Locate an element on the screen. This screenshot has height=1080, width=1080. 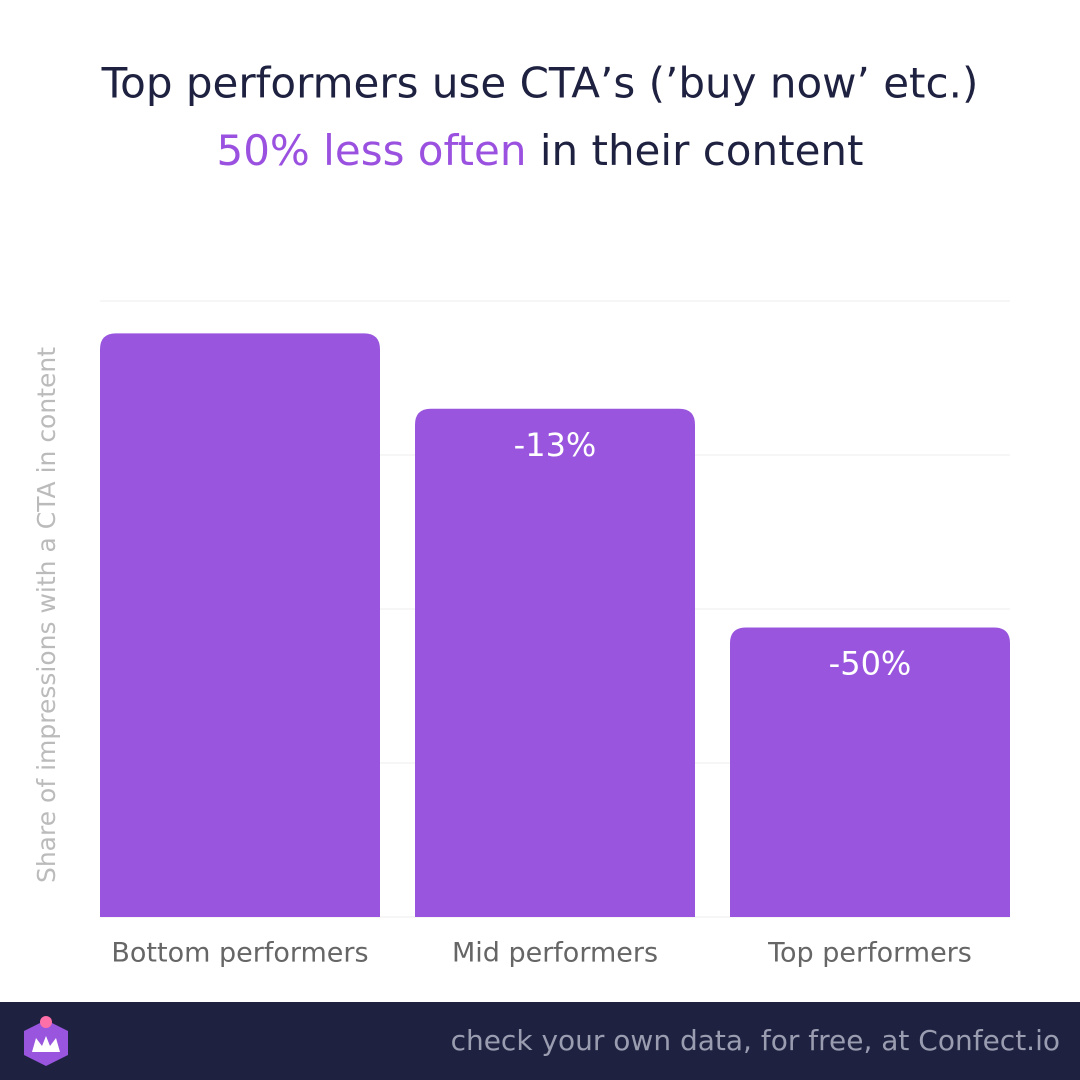
x-tick-label: Mid performers is located at coordinates (555, 953).